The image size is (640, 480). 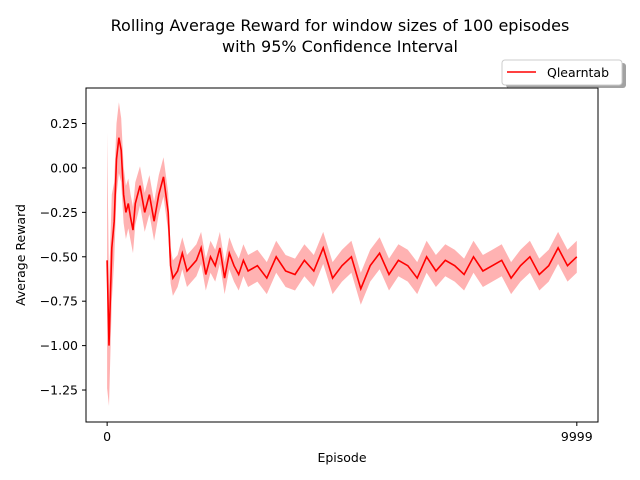 I want to click on x-axis: 0 9999, so click(x=348, y=433).